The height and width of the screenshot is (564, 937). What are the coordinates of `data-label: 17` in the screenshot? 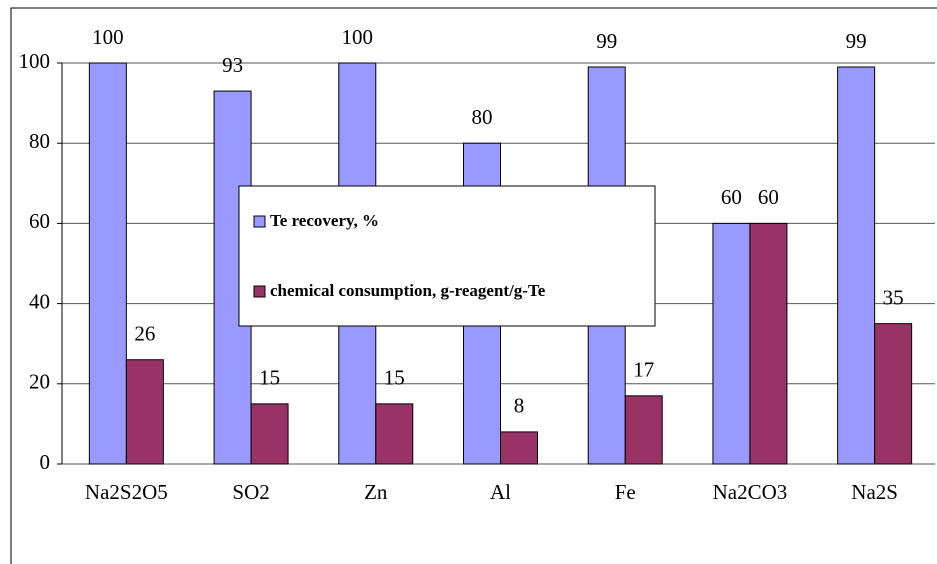 It's located at (643, 370).